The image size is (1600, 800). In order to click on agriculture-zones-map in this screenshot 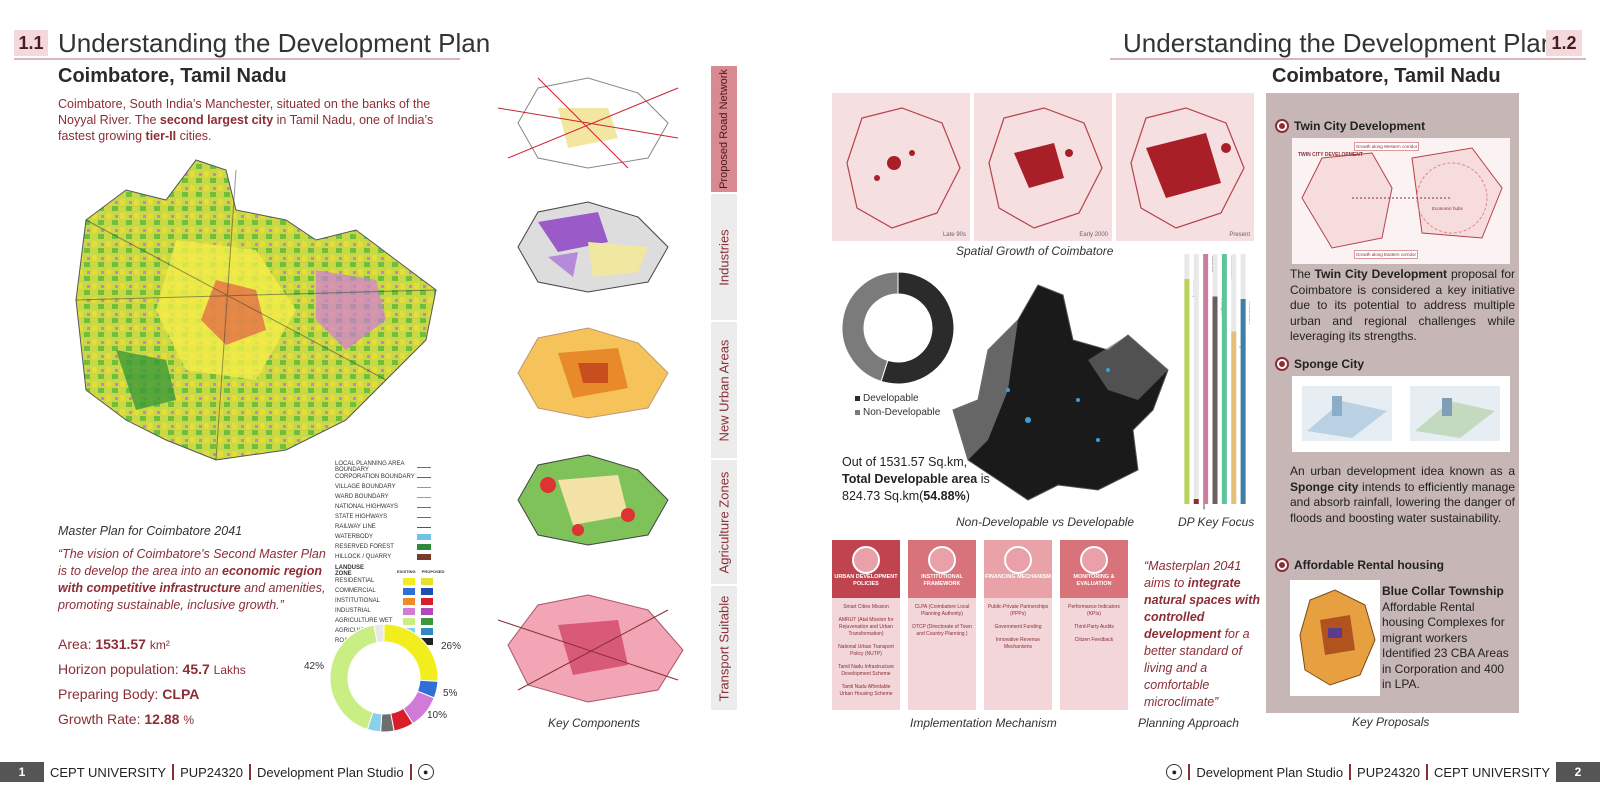, I will do `click(593, 500)`.